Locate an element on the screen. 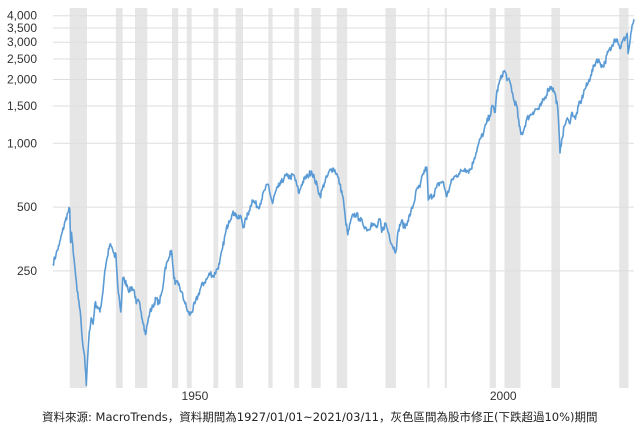 This screenshot has width=640, height=432. y-tick-label-1: 250 is located at coordinates (27, 271).